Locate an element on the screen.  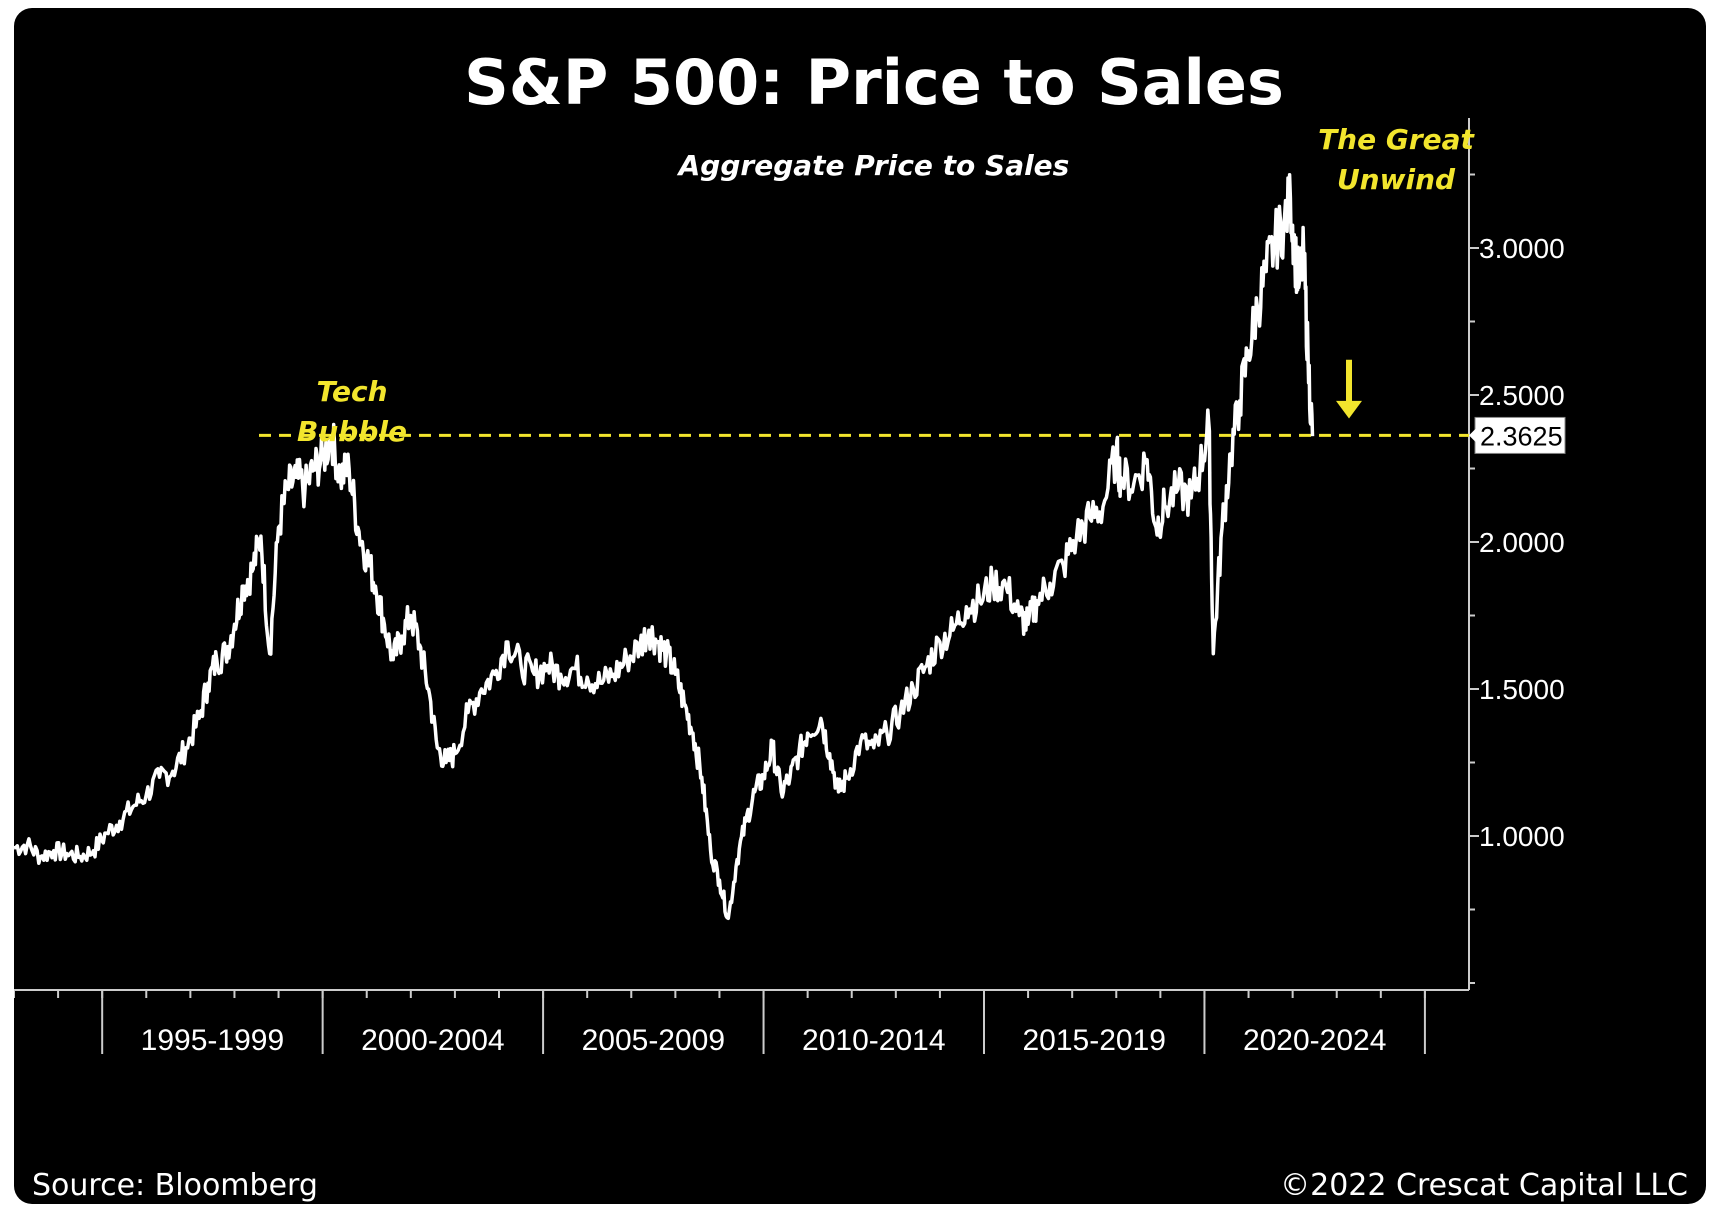
source-note: Source: Bloomberg is located at coordinates (175, 1185).